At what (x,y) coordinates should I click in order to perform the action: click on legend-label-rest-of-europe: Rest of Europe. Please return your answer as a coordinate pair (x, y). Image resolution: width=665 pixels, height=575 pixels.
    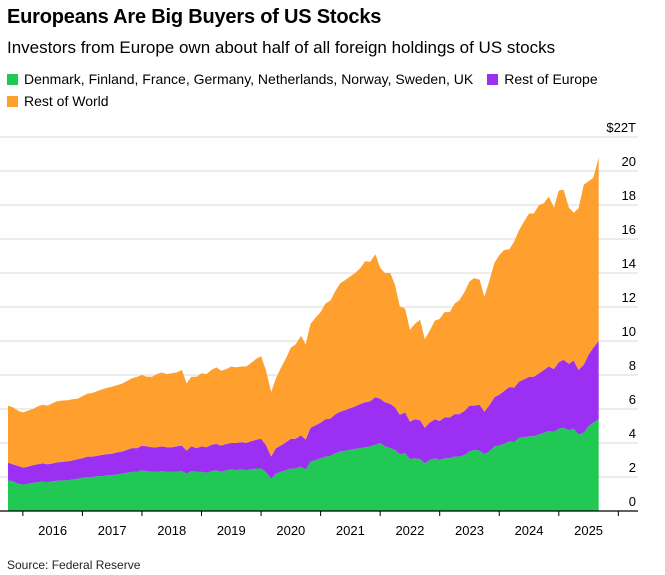
    Looking at the image, I should click on (551, 79).